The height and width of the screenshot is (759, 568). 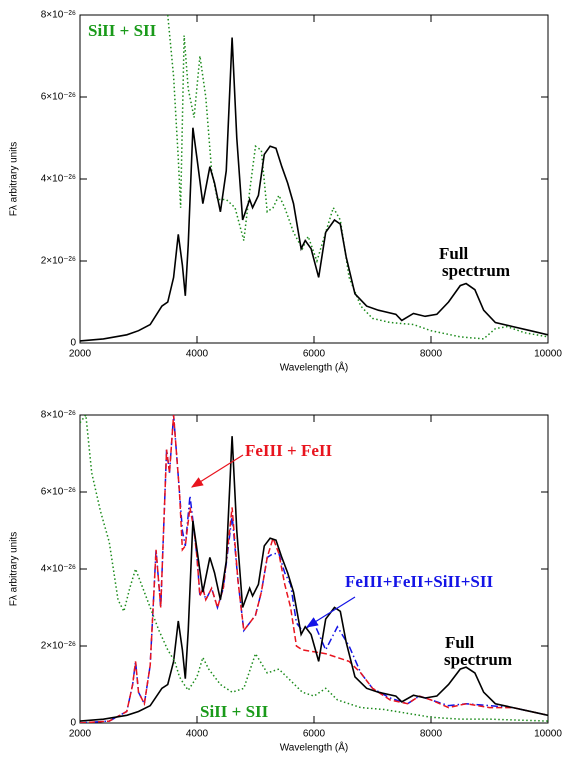 I want to click on annotation: FeIII+FeII+SiII+SII, so click(x=419, y=581).